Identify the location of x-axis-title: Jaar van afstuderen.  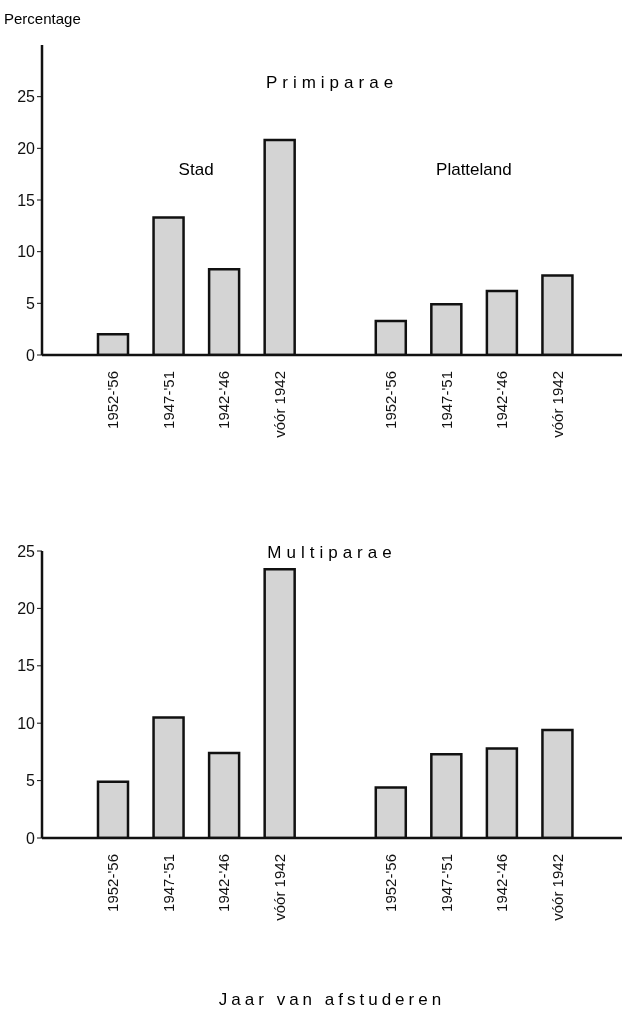
(332, 1000).